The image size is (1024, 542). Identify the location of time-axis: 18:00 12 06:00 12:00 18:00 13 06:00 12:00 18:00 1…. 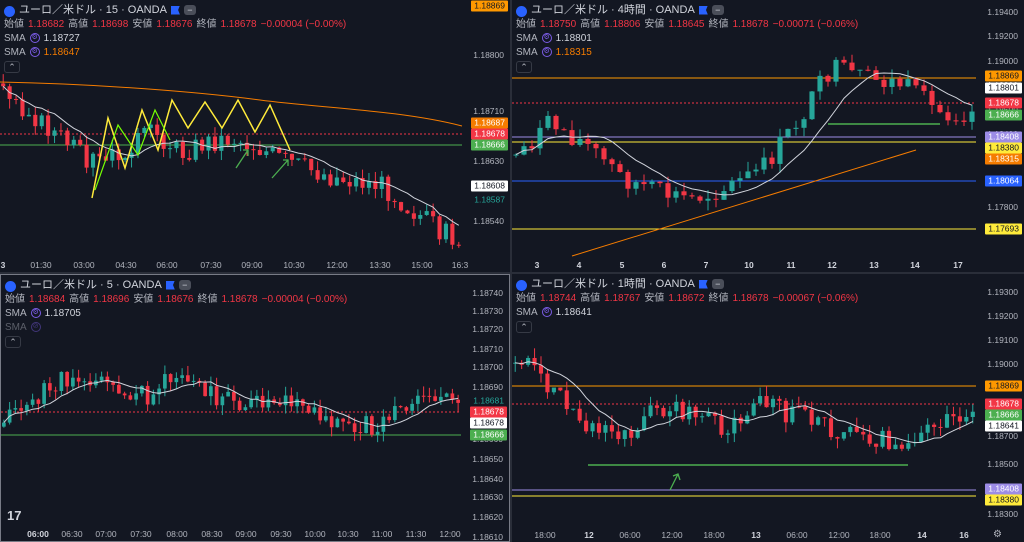
(744, 535).